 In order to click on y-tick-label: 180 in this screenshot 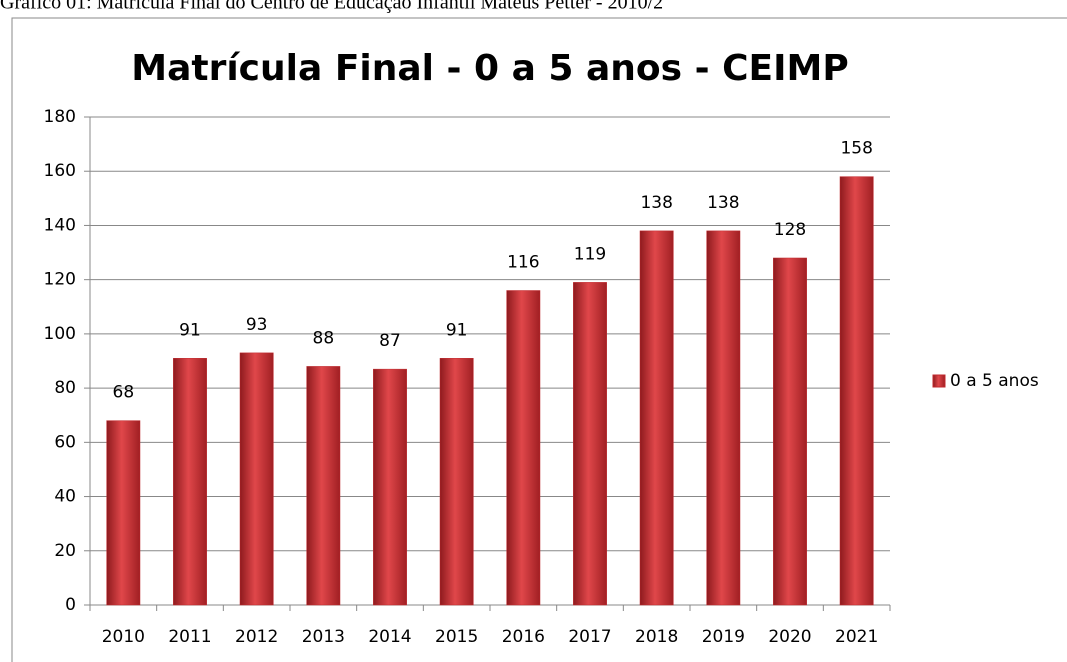, I will do `click(60, 117)`.